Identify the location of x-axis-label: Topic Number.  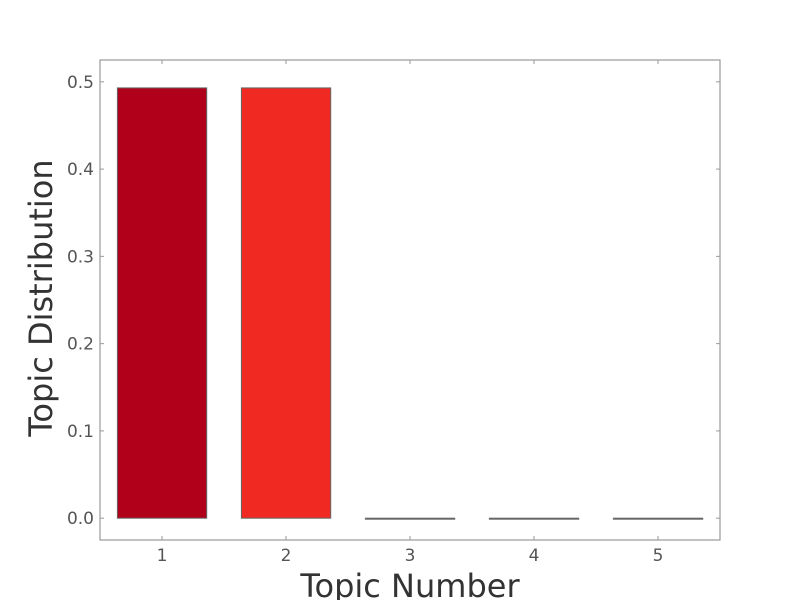
(409, 583).